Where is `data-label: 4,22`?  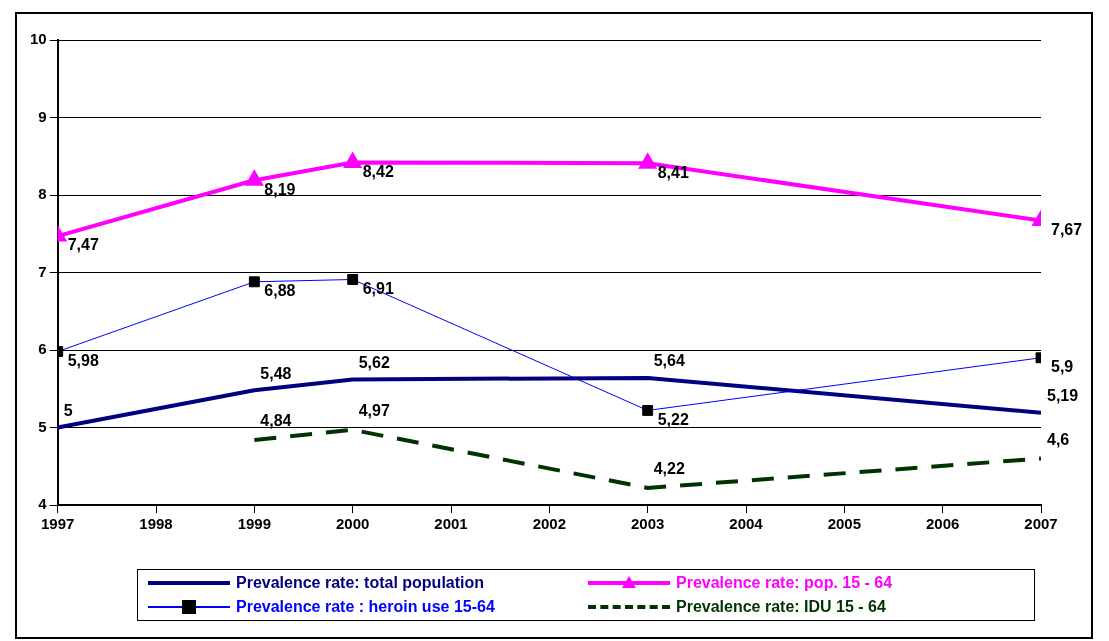
data-label: 4,22 is located at coordinates (669, 469).